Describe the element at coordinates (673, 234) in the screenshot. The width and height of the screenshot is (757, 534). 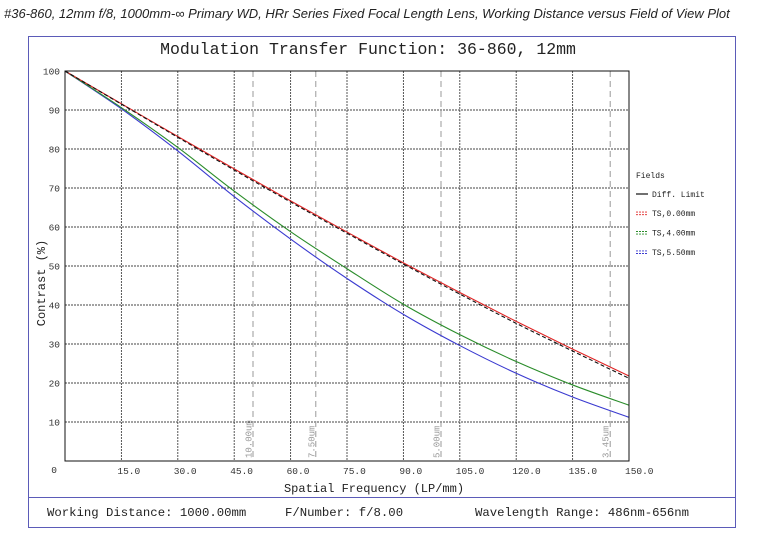
I see `legend-label: TS,4.00mm` at that location.